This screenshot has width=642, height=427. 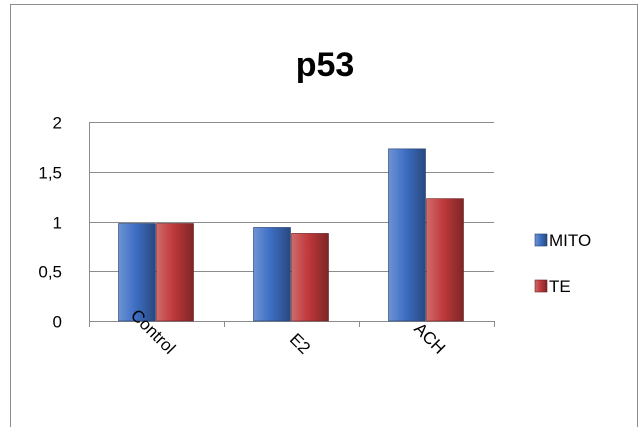 I want to click on y-tick-labels: 0 0,5 1 1,5 2, so click(x=50, y=223).